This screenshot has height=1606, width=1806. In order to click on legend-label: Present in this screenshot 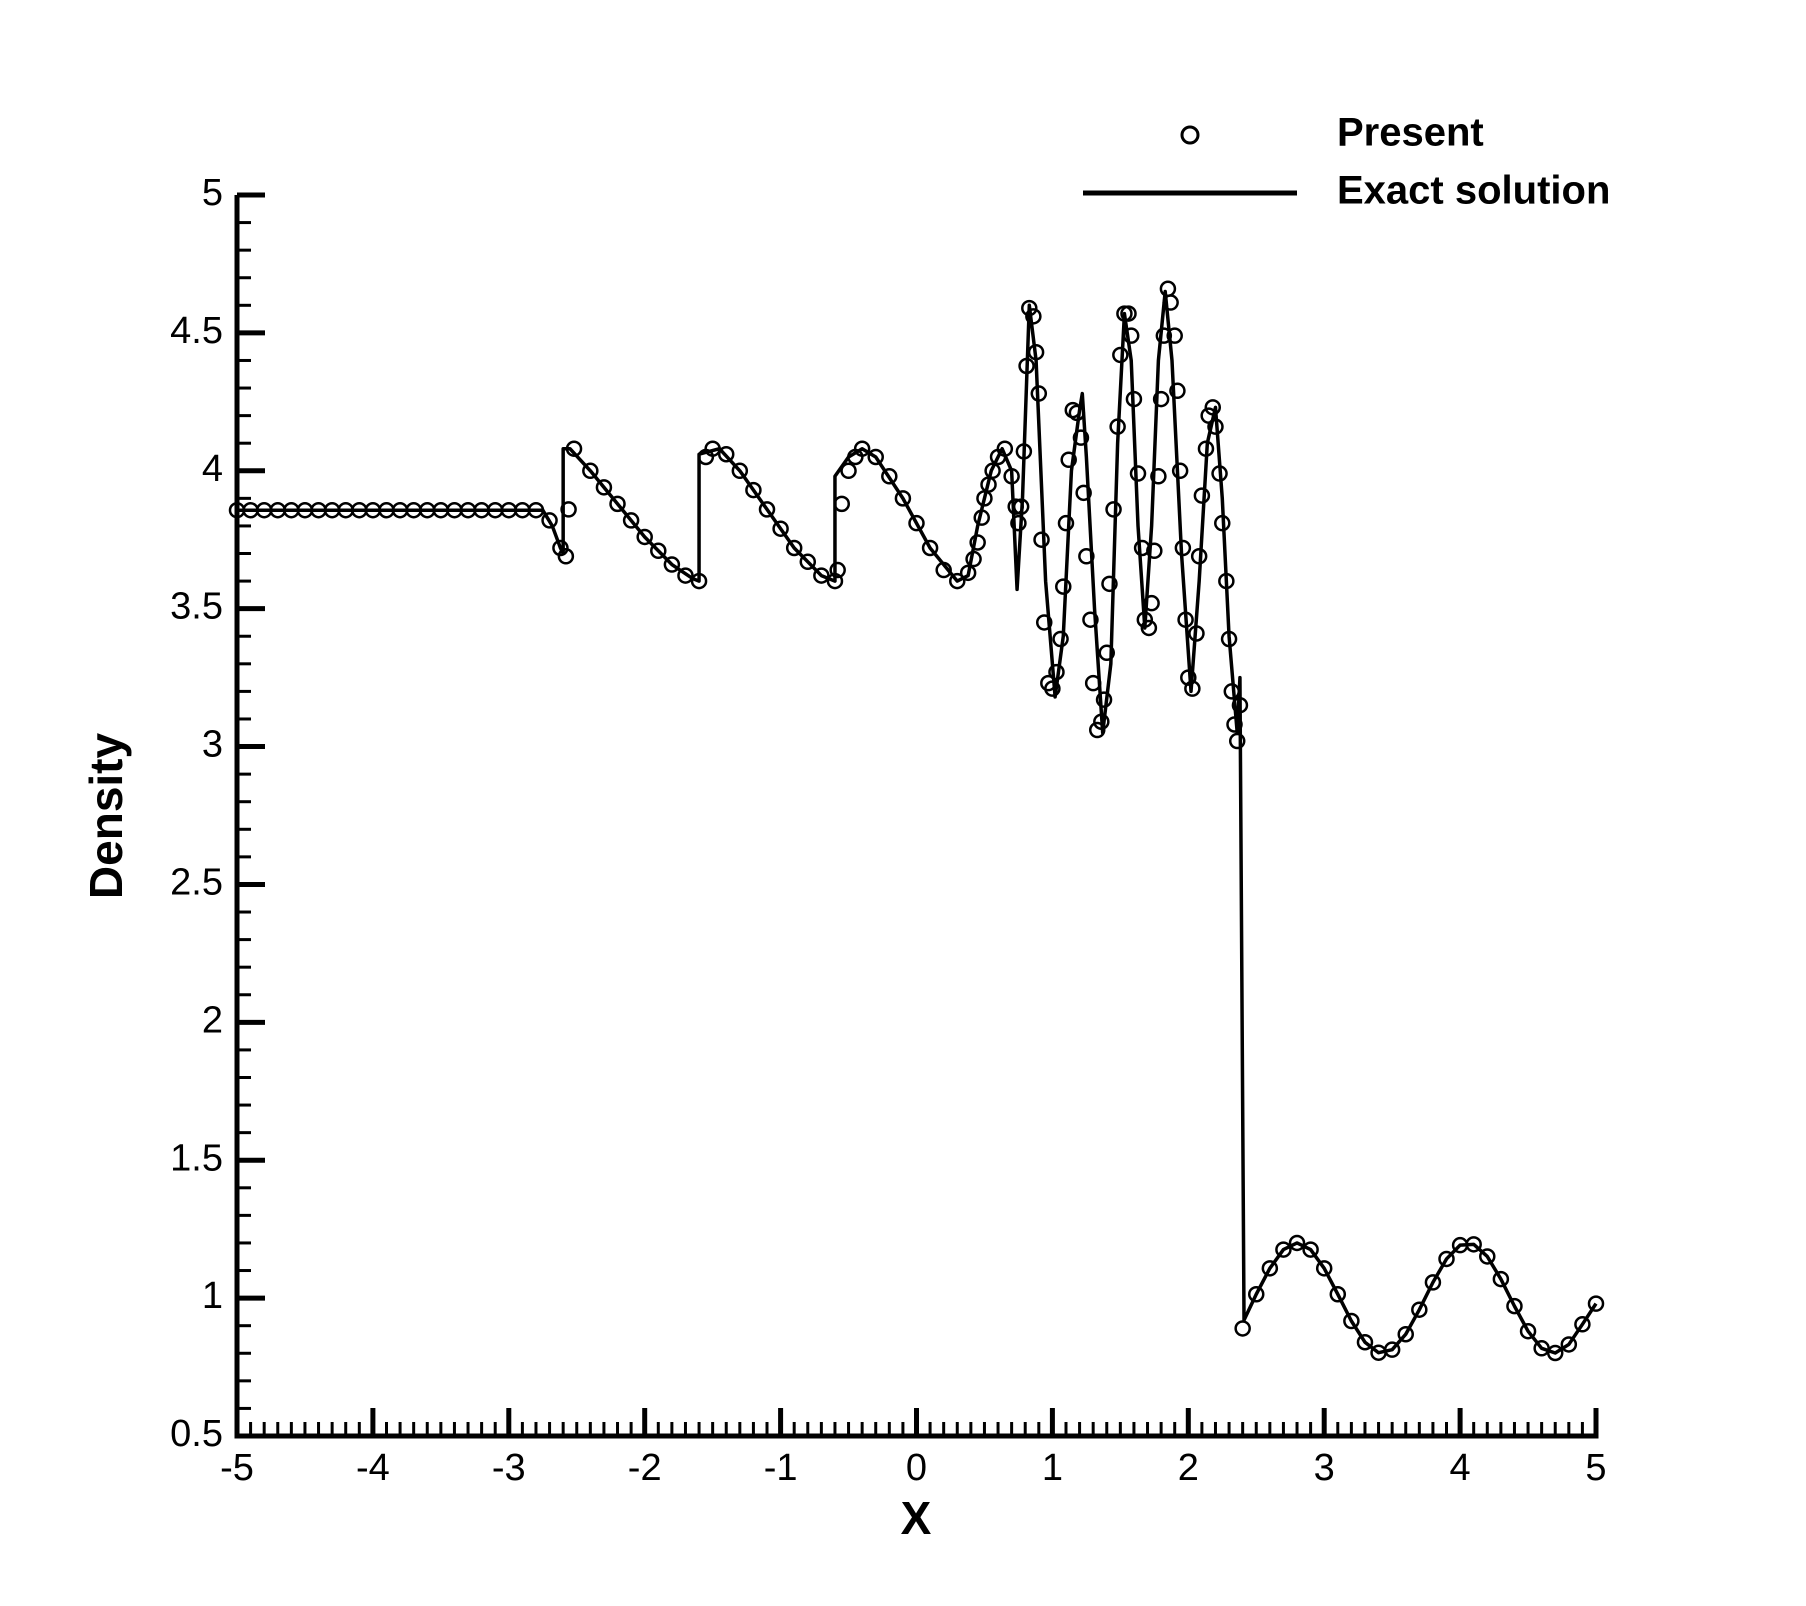, I will do `click(1410, 133)`.